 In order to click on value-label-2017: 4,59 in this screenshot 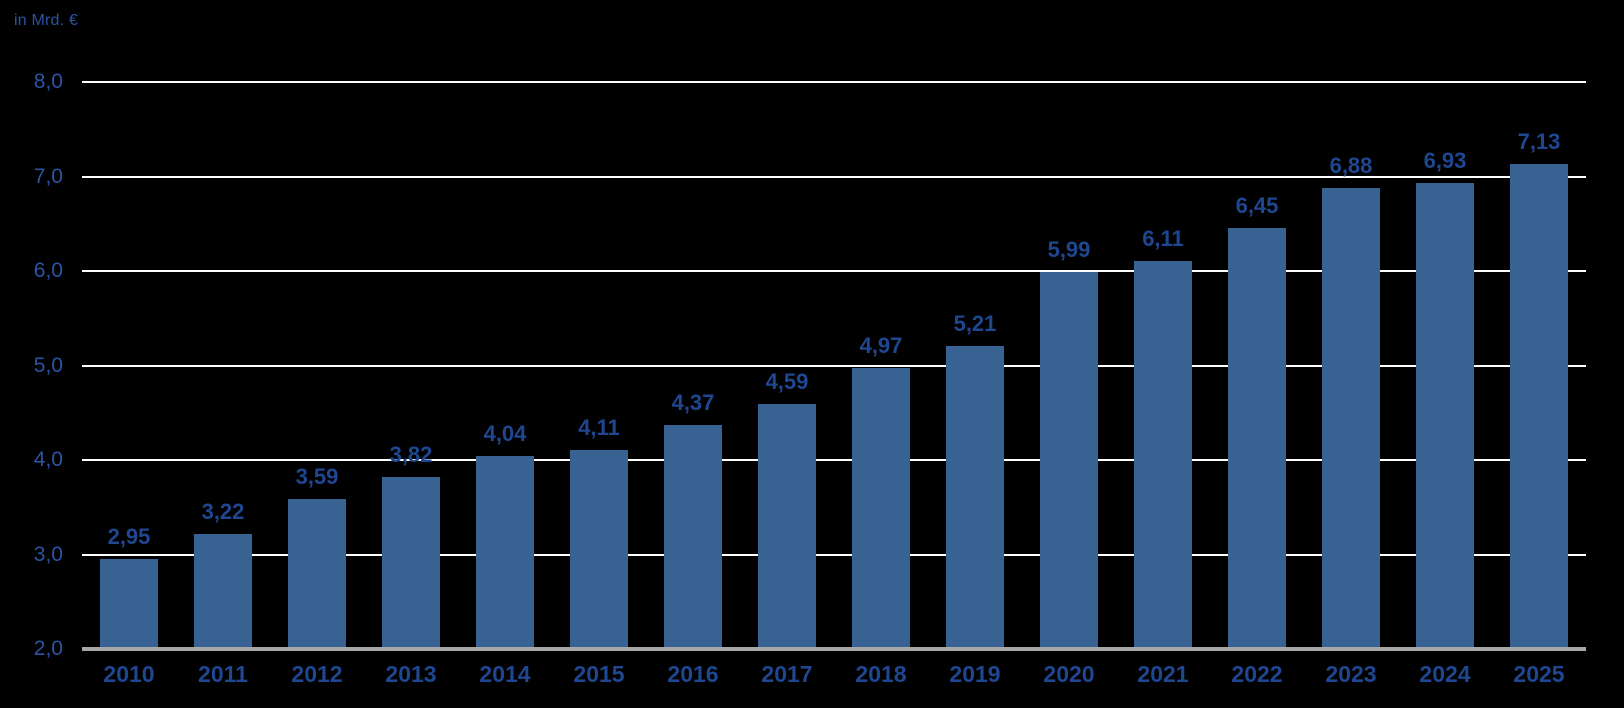, I will do `click(787, 382)`.